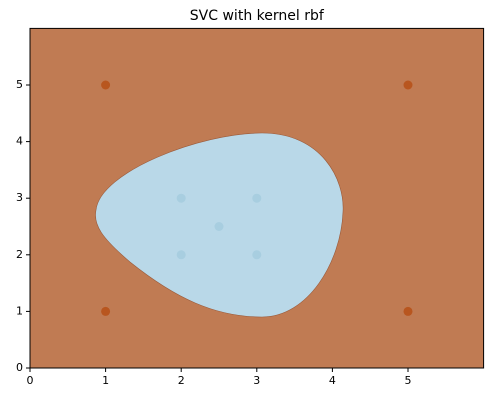 This screenshot has height=418, width=500. Describe the element at coordinates (408, 380) in the screenshot. I see `x-tick-label: 5` at that location.